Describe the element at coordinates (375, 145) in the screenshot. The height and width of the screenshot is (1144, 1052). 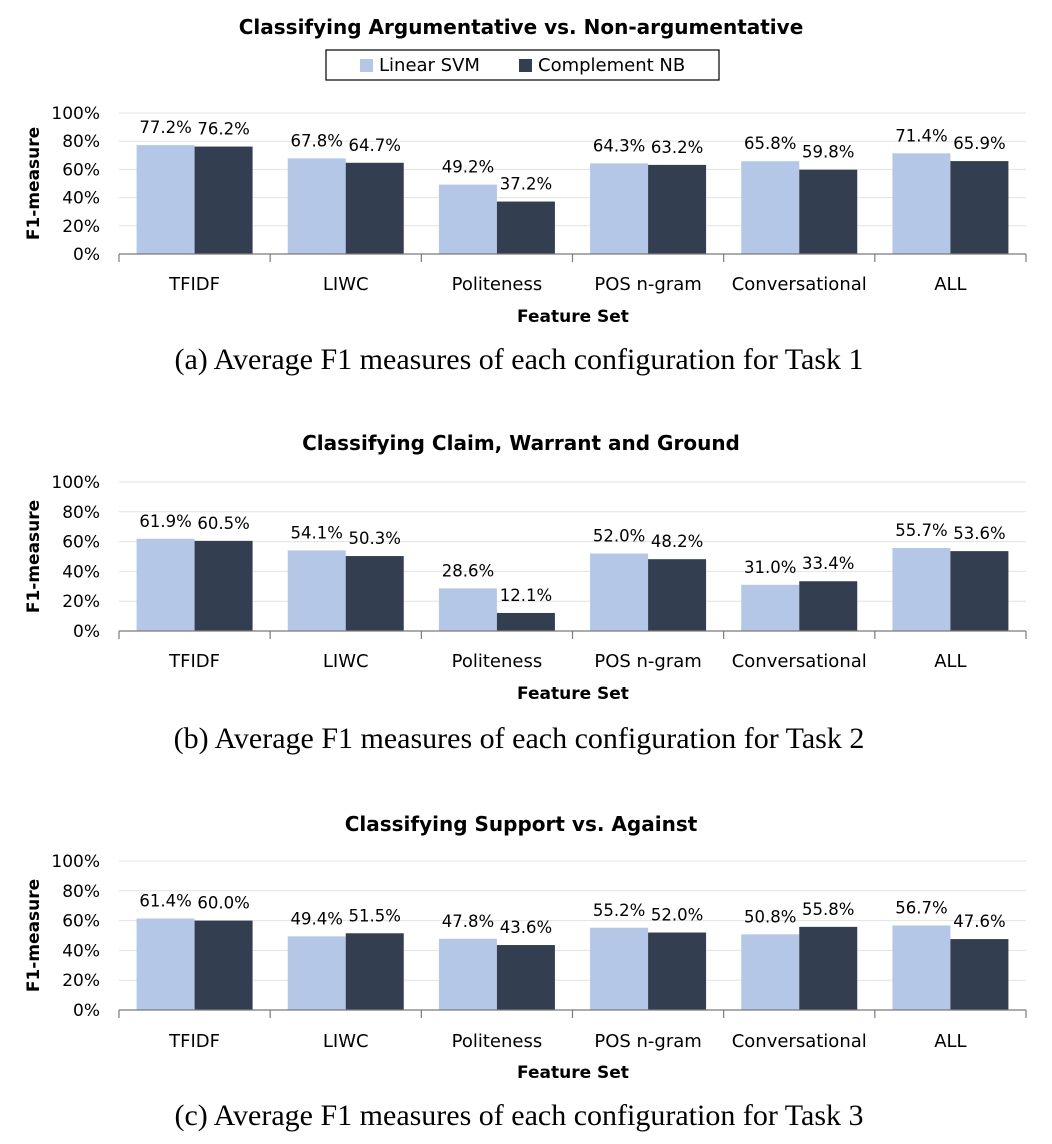
I see `data-label: 64.7%` at that location.